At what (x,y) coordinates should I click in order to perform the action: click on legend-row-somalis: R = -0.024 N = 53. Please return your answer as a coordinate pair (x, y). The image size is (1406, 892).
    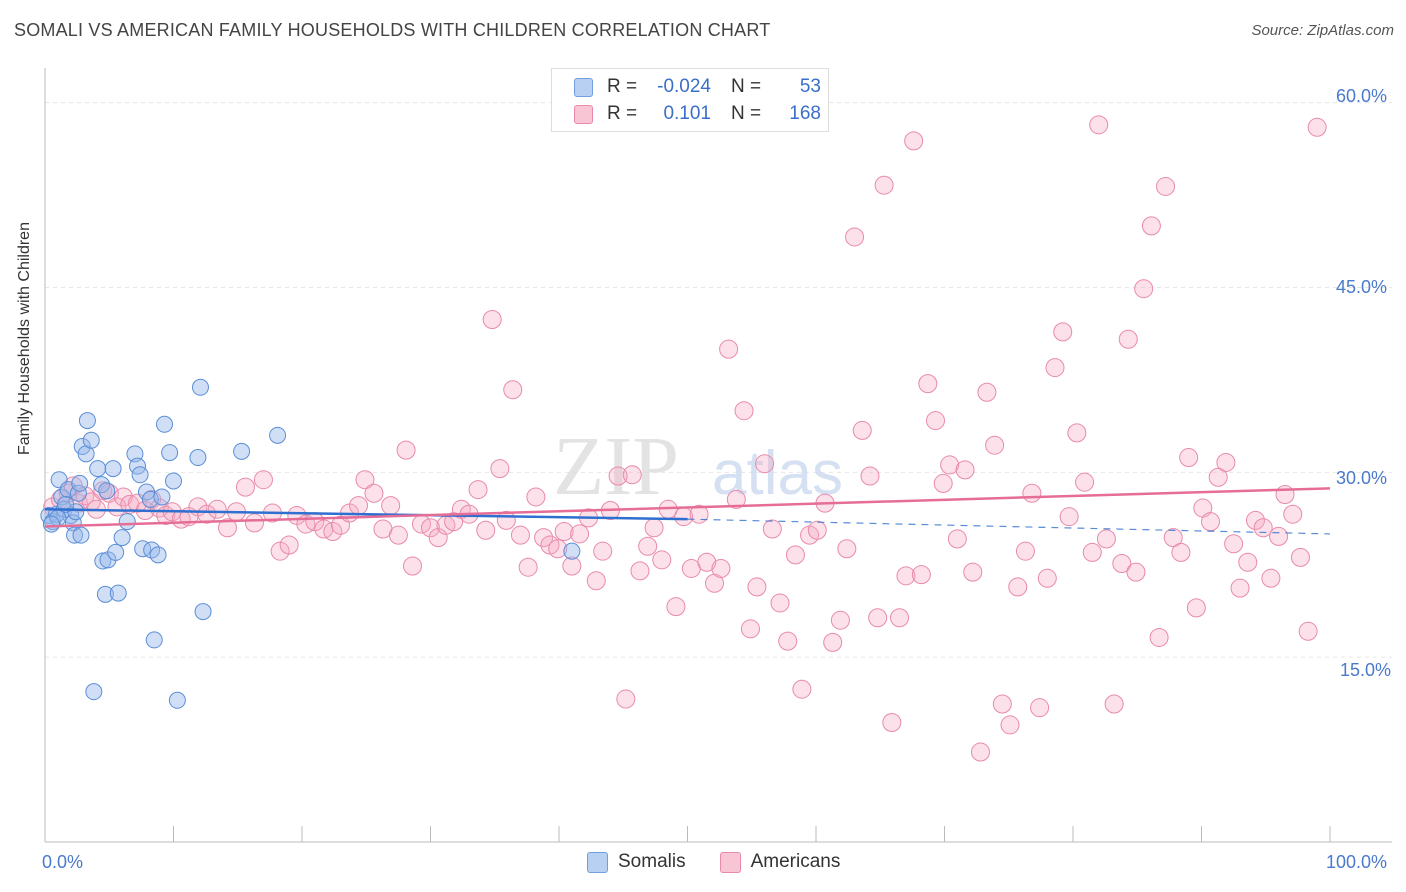
    Looking at the image, I should click on (697, 87).